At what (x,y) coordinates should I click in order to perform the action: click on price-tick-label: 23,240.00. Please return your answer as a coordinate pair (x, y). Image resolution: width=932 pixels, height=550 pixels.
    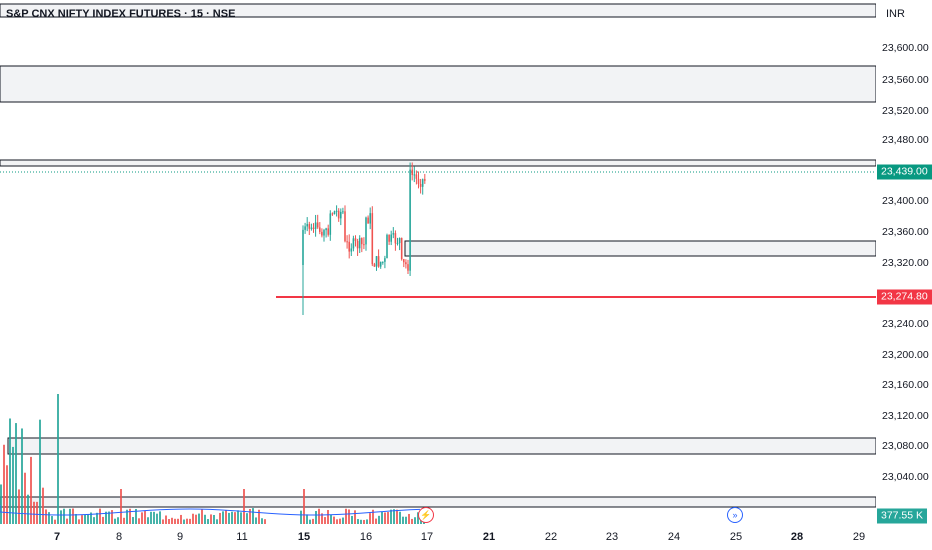
    Looking at the image, I should click on (905, 324).